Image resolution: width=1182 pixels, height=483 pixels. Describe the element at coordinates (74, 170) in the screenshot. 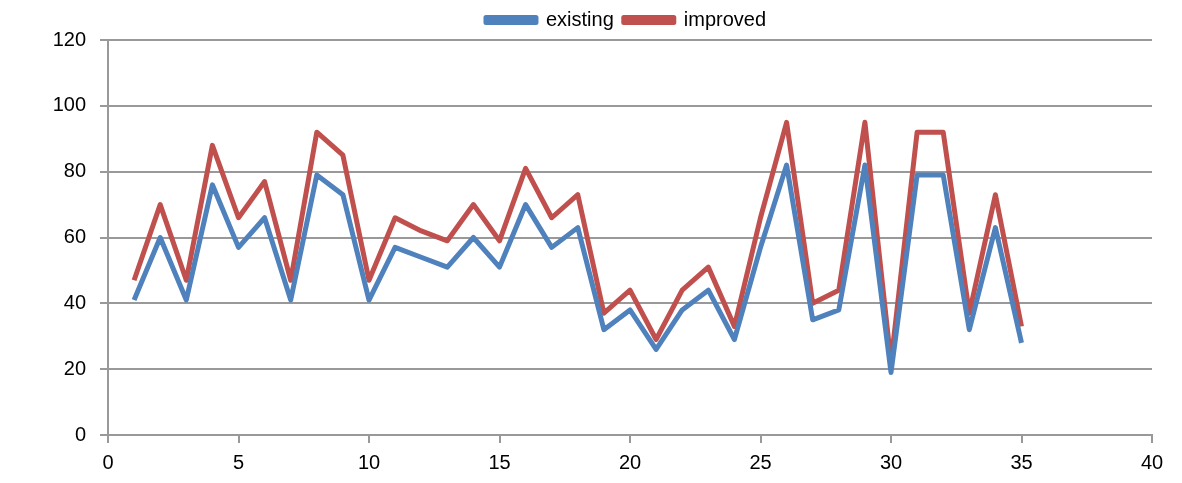

I see `y-tick-label: 80` at that location.